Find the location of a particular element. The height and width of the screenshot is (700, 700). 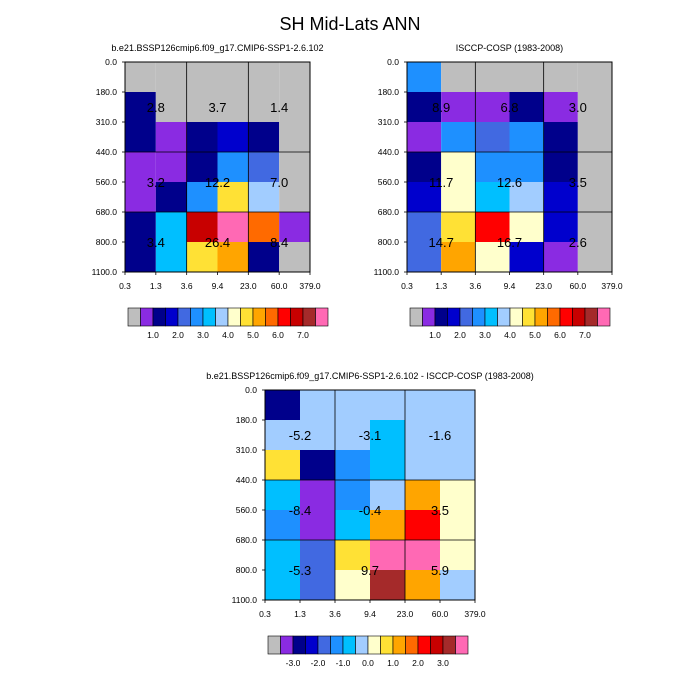

colorbar-label: -1.0 is located at coordinates (343, 663).